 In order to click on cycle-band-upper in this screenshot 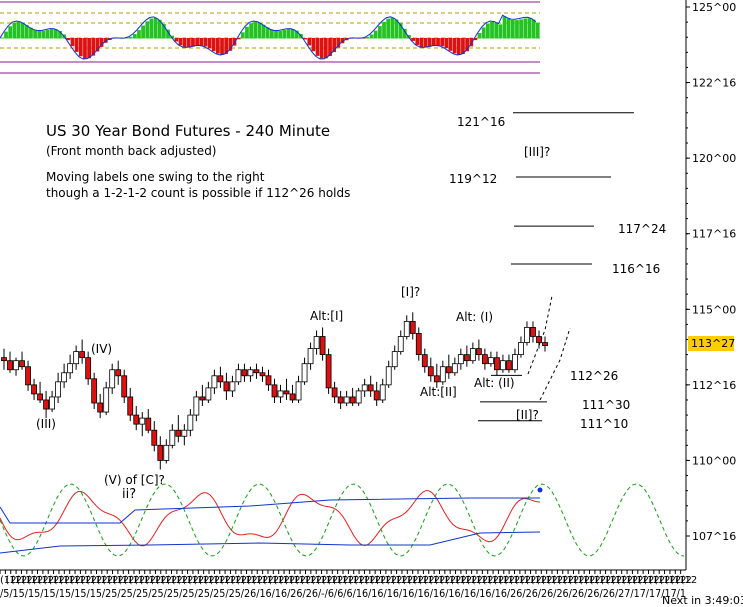, I will do `click(270, 510)`.